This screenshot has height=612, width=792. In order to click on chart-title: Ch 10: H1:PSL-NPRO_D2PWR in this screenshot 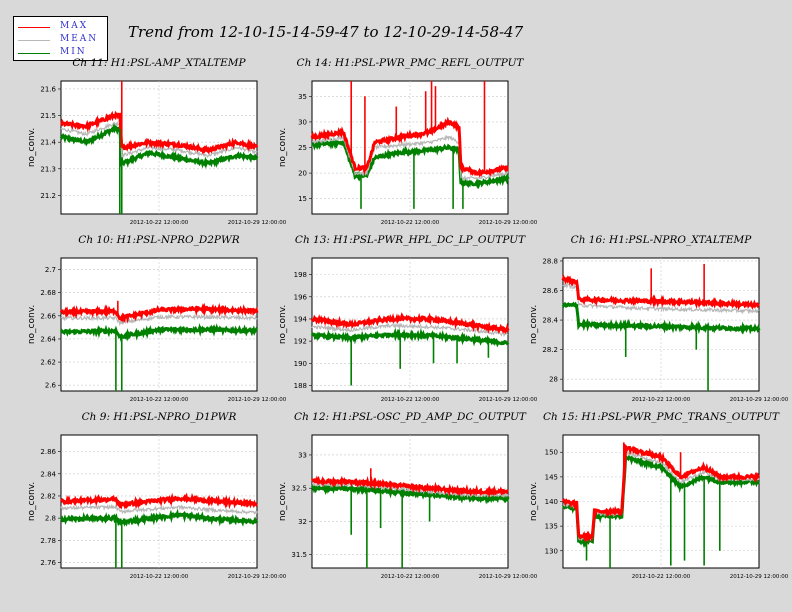, I will do `click(158, 240)`.